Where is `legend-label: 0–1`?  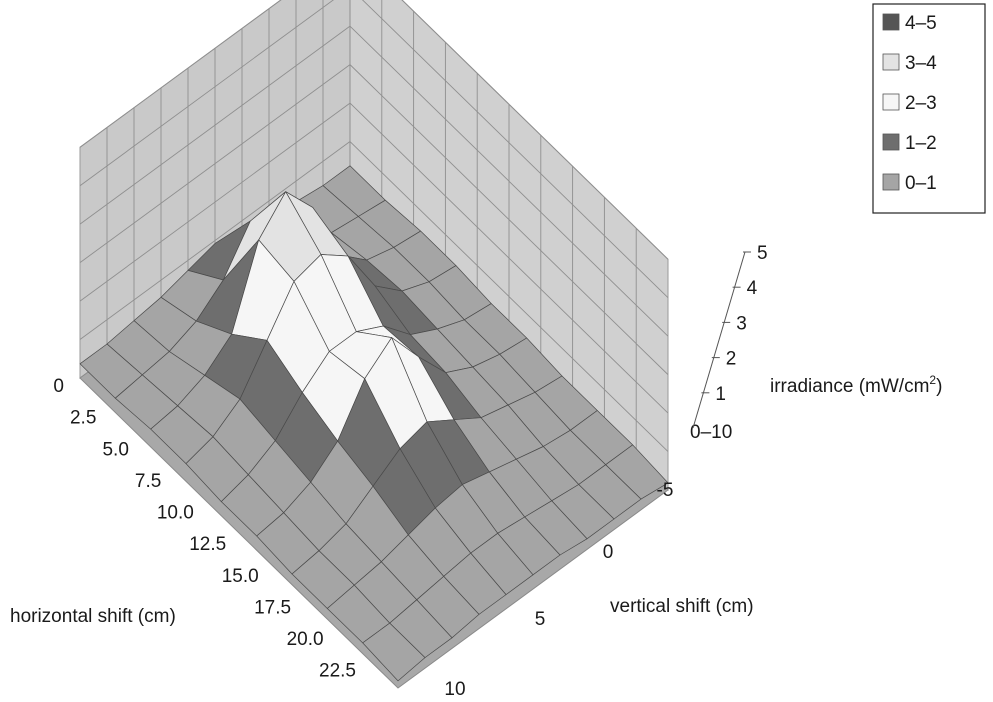 legend-label: 0–1 is located at coordinates (921, 183).